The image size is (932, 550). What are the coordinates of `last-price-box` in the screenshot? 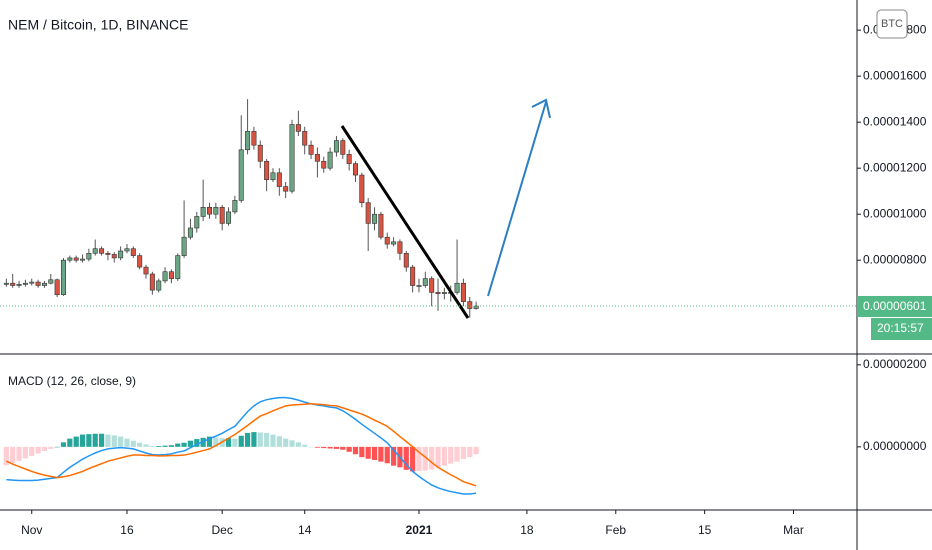 It's located at (894, 306).